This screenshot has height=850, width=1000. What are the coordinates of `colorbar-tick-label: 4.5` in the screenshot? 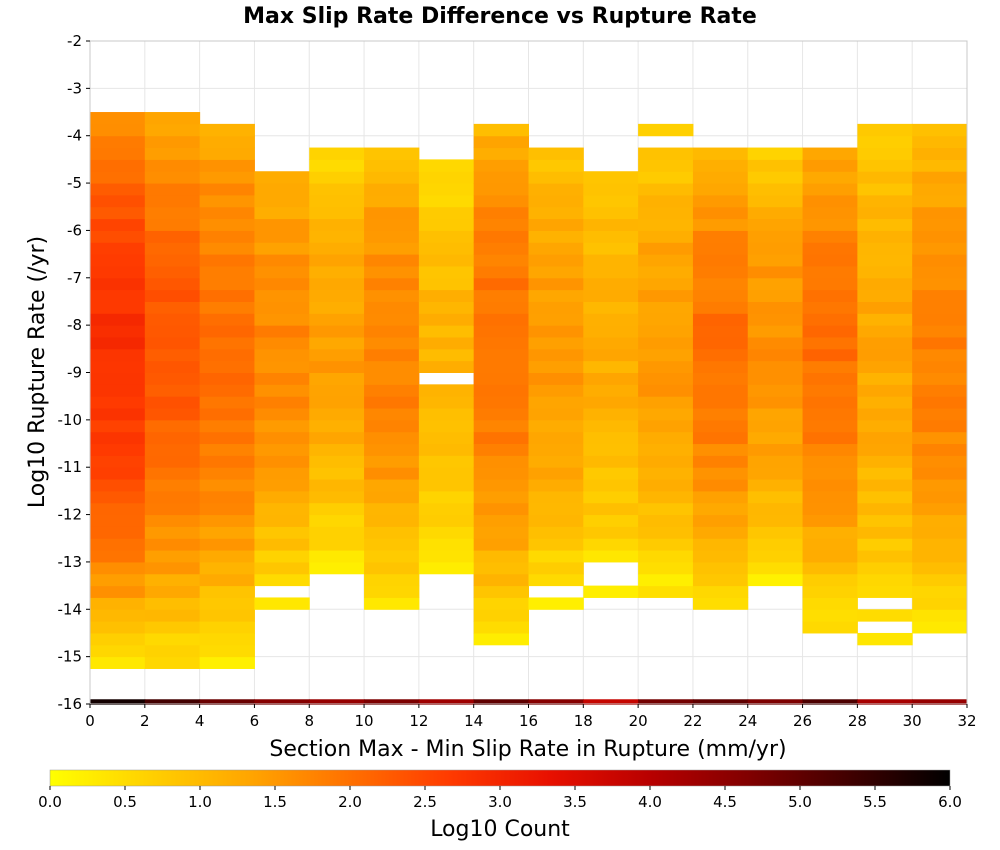 It's located at (725, 802).